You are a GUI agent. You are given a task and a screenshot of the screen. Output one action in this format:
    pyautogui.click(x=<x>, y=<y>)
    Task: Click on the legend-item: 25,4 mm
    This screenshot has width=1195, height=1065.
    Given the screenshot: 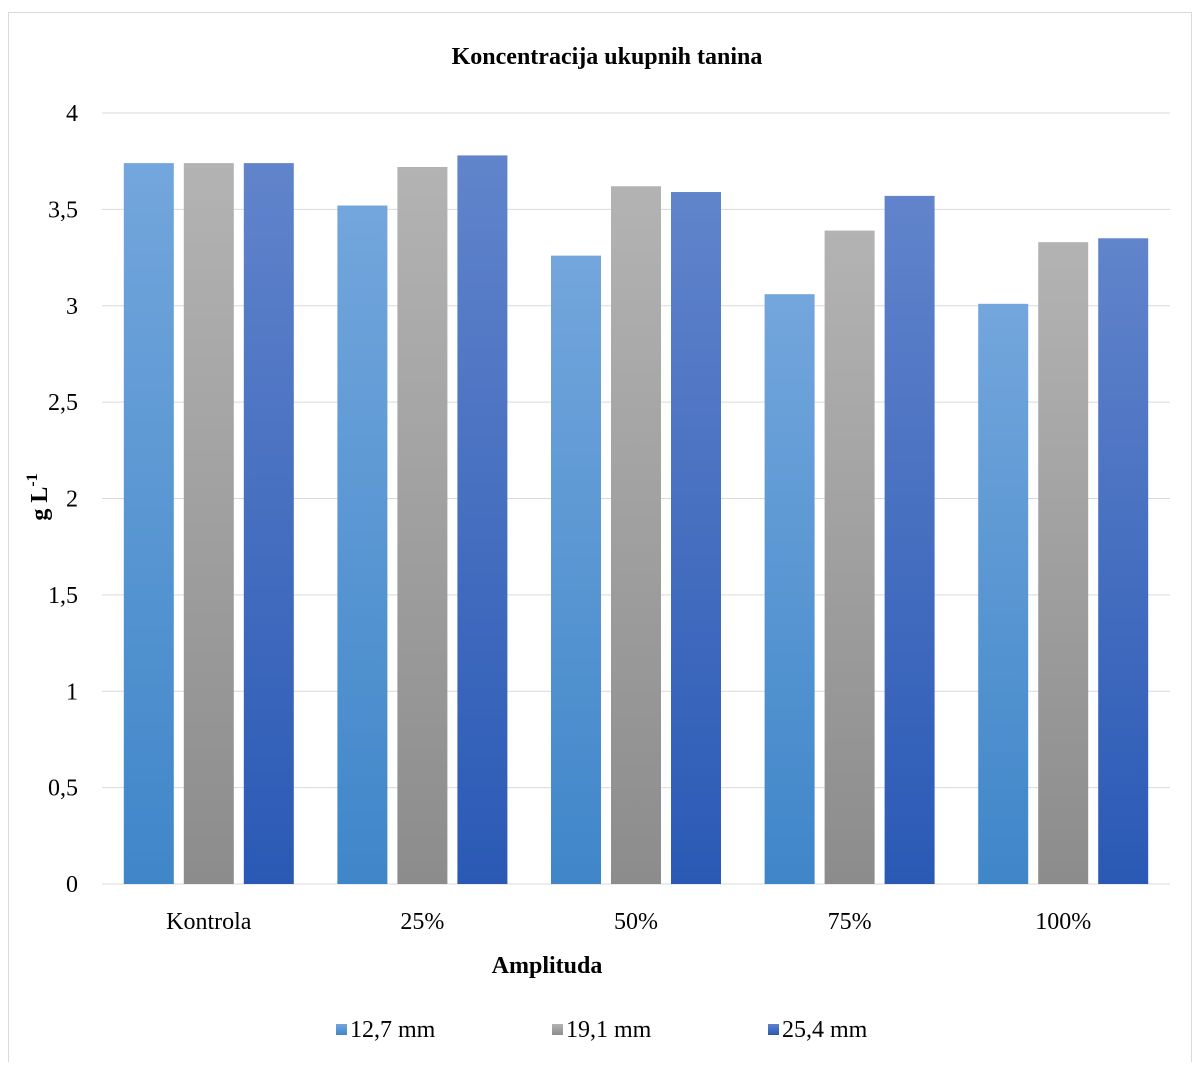 What is the action you would take?
    pyautogui.click(x=818, y=1030)
    